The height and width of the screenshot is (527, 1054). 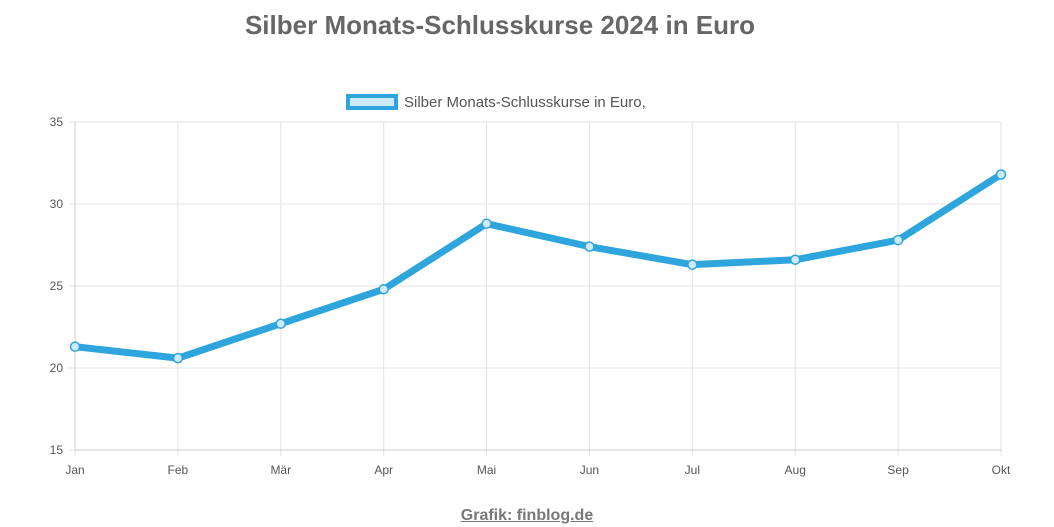 What do you see at coordinates (500, 25) in the screenshot?
I see `chart-title: Silber Monats-Schlusskurse 2024 in Euro` at bounding box center [500, 25].